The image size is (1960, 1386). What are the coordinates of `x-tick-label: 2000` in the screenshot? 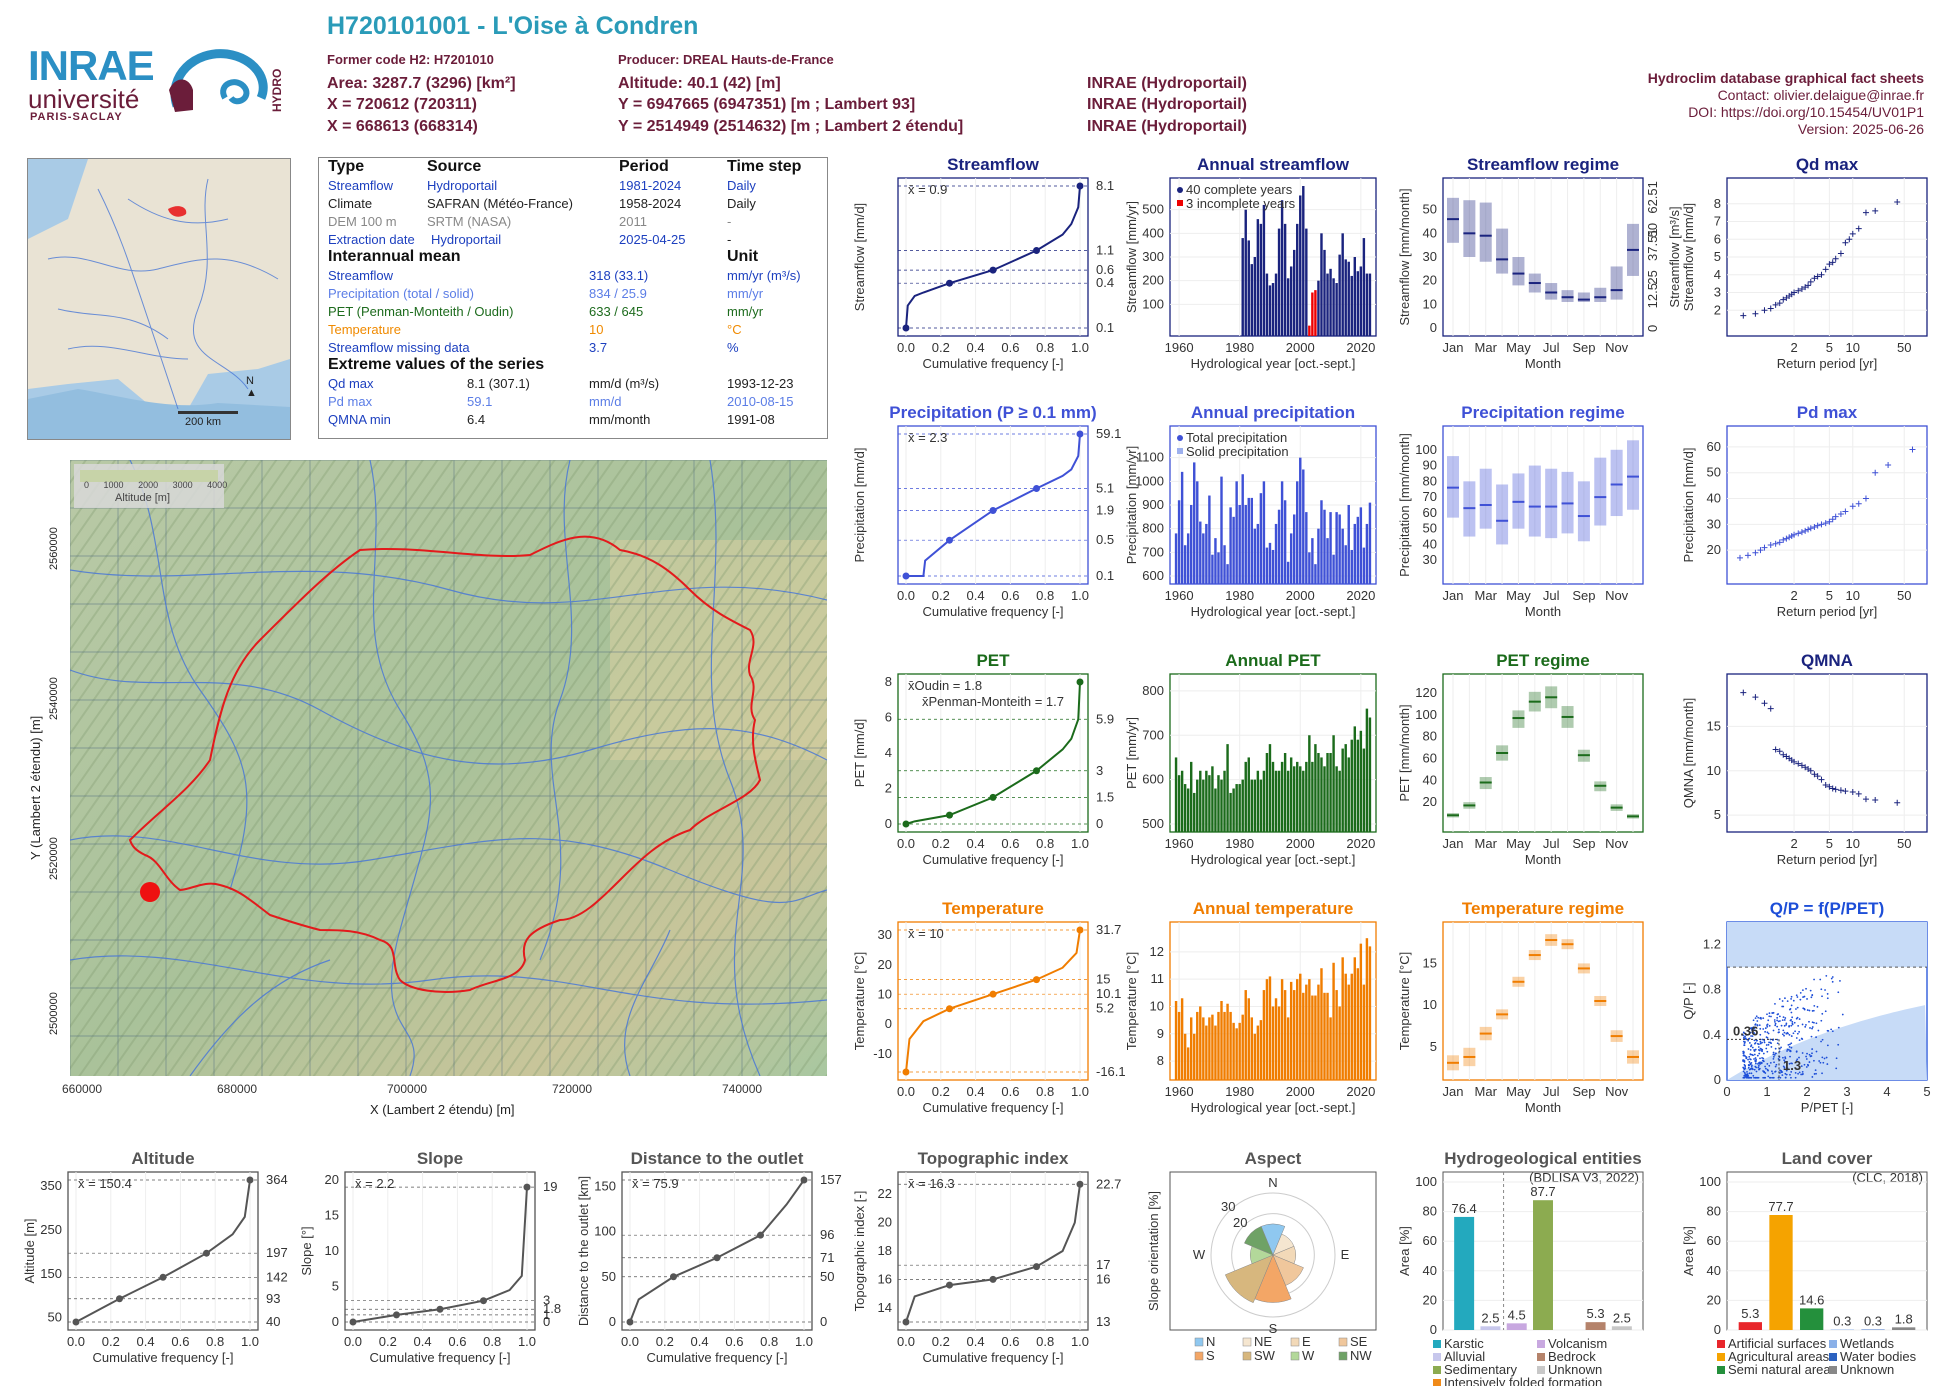 It's located at (1300, 595).